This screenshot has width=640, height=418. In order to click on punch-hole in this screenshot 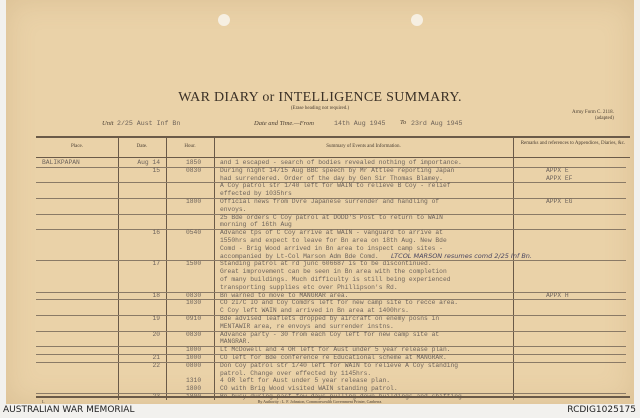, I will do `click(224, 20)`.